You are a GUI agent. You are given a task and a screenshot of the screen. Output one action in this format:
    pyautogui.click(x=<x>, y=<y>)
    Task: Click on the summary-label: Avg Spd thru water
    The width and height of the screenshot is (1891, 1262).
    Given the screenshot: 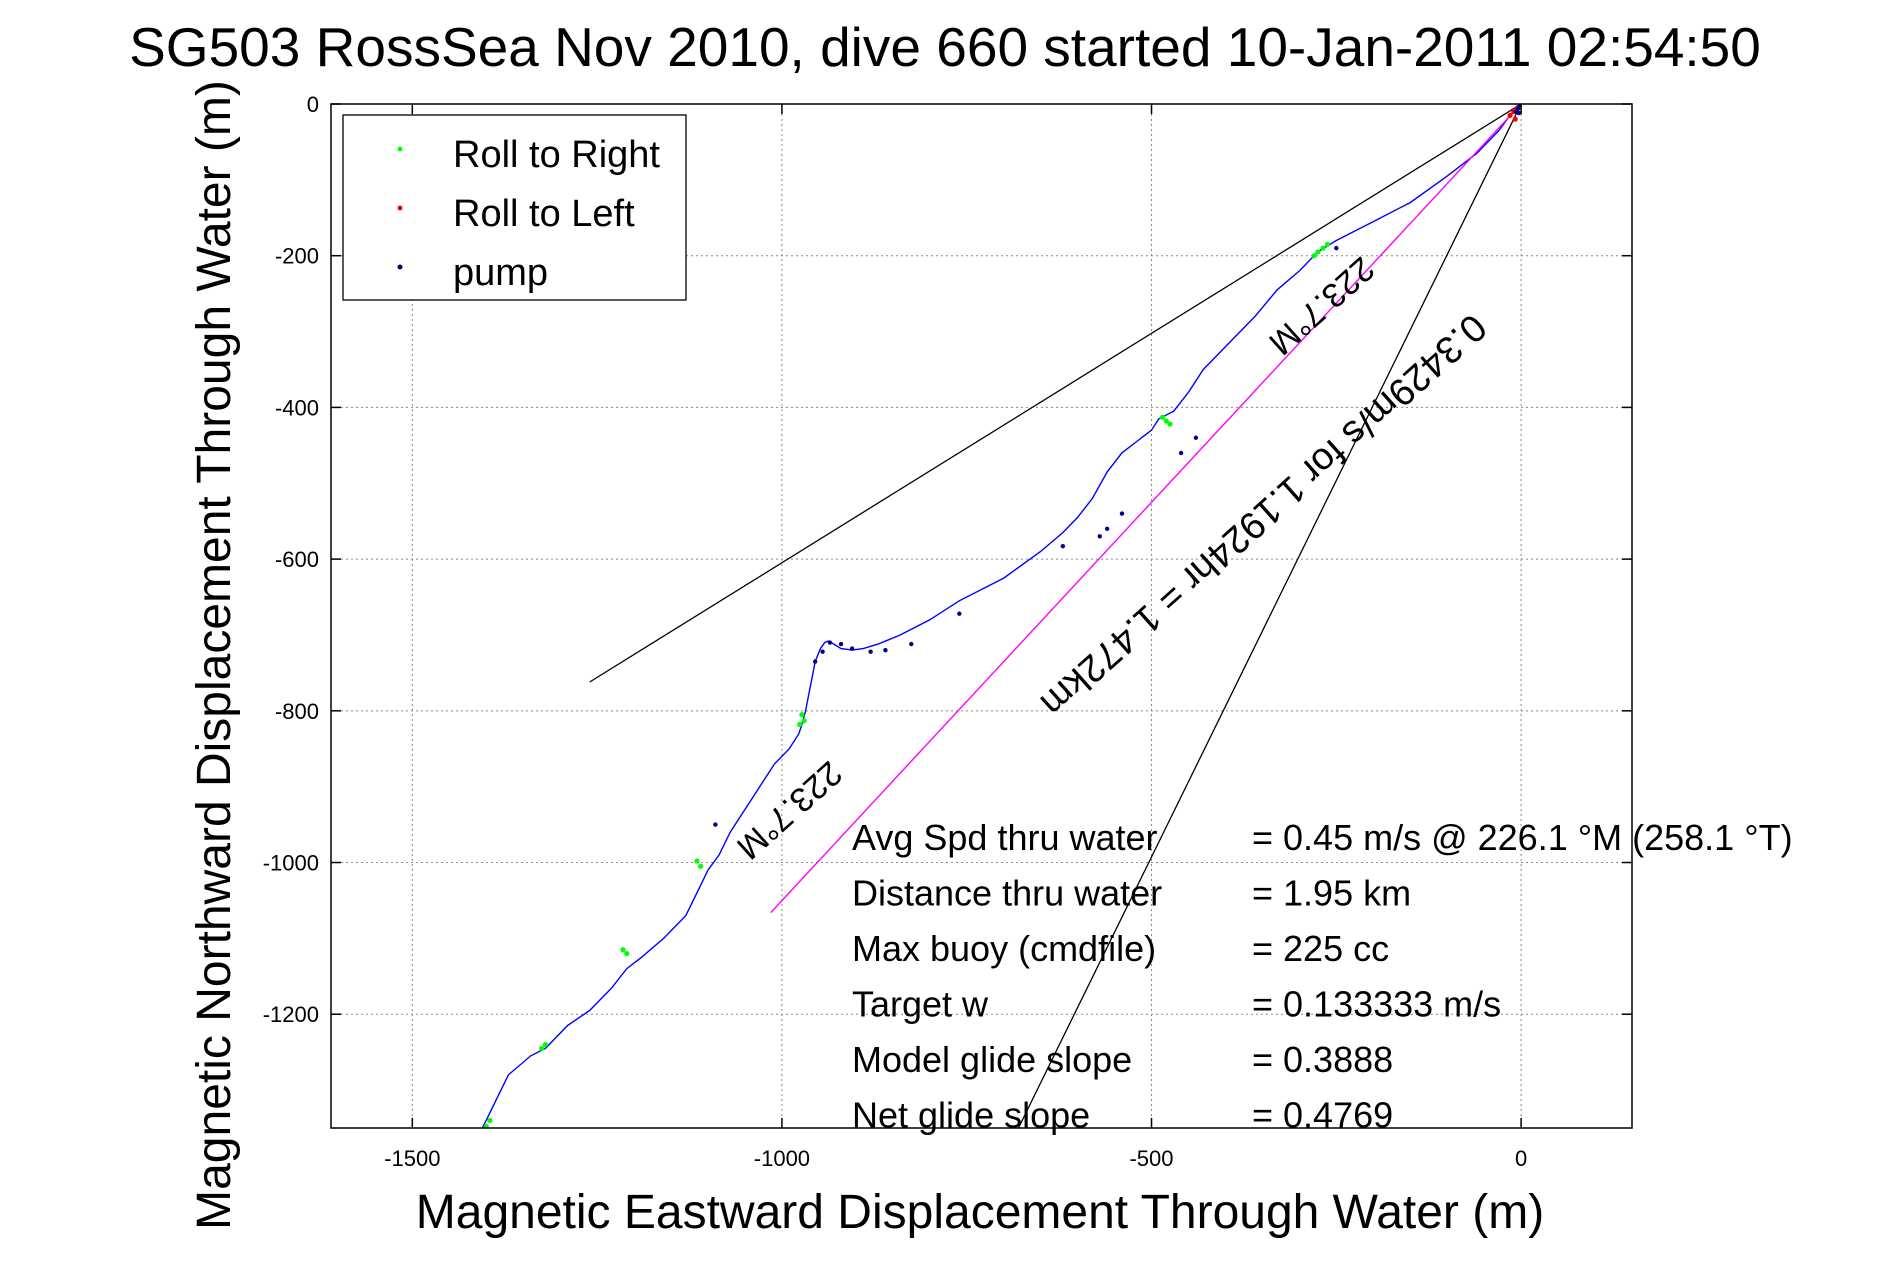 What is the action you would take?
    pyautogui.click(x=1005, y=837)
    